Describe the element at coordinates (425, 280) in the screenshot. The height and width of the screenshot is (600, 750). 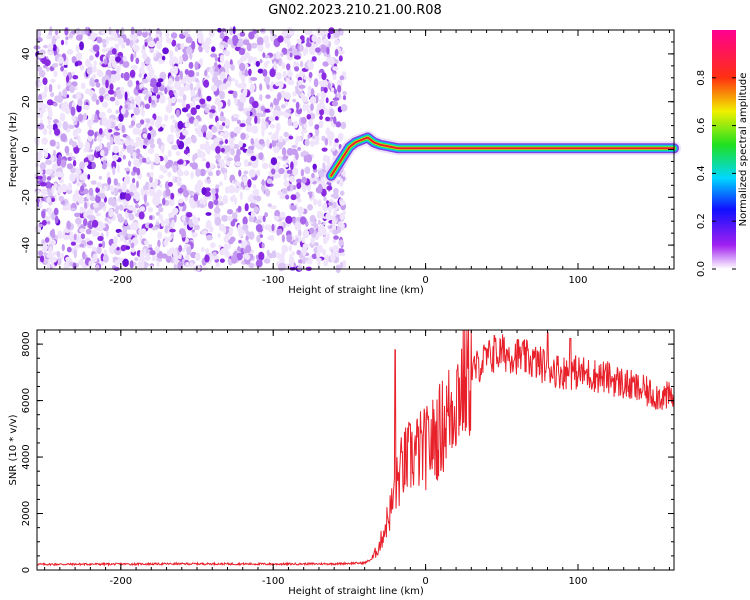
I see `x-tick-label: 0` at that location.